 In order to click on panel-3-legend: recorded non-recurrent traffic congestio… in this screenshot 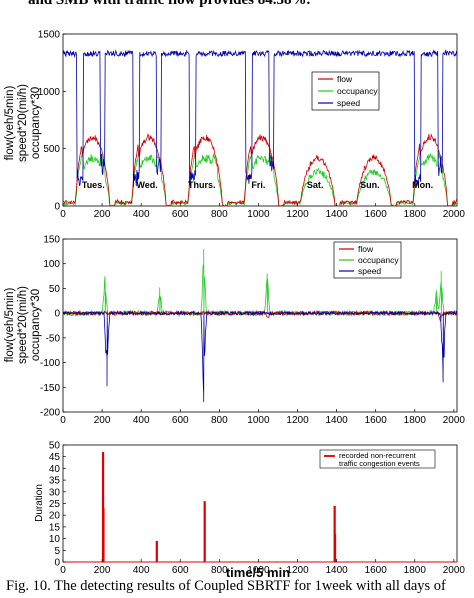, I will do `click(377, 459)`.